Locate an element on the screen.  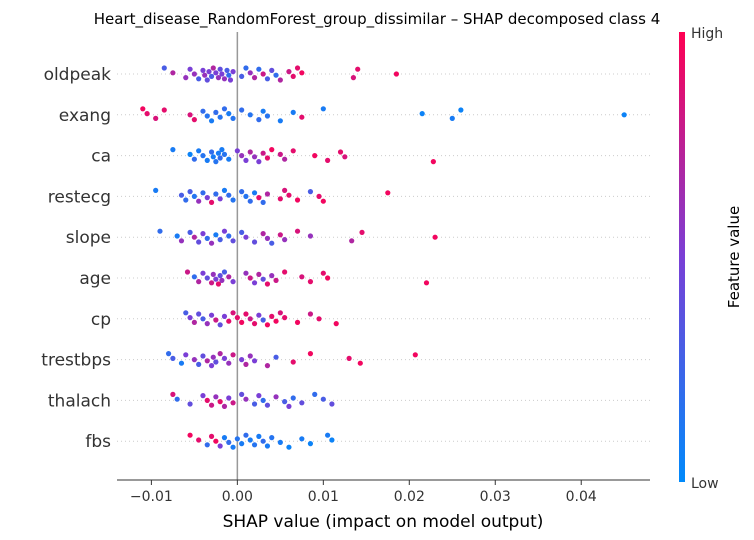
feature-row-age is located at coordinates (307, 278).